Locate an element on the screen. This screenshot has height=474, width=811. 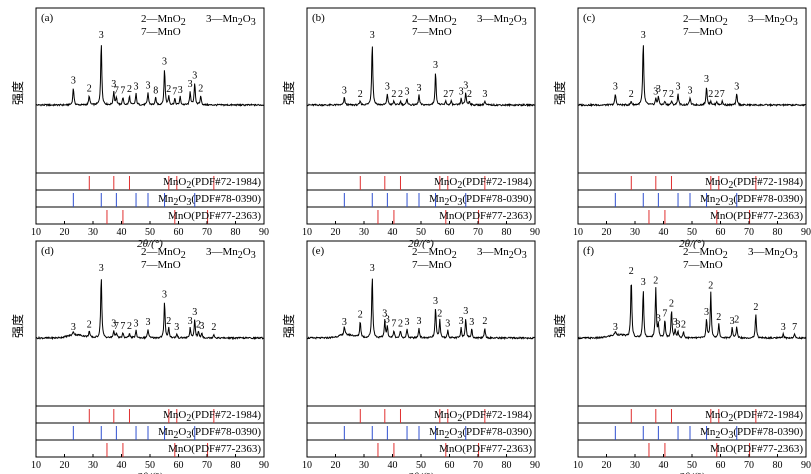
panel-label: (d) is located at coordinates (47, 251).